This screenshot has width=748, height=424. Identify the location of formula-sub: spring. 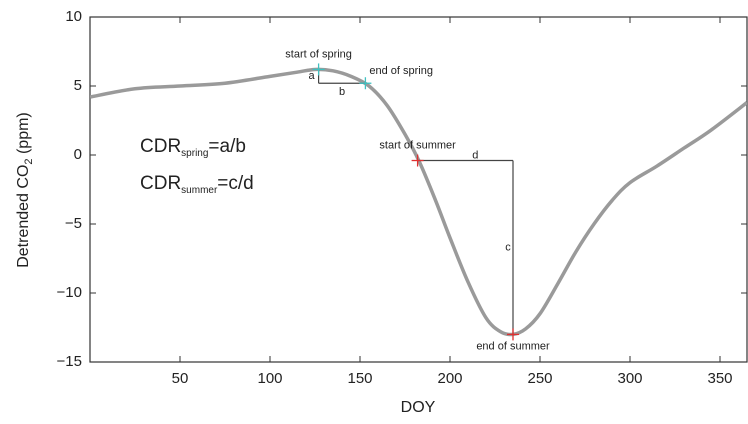
(194, 153).